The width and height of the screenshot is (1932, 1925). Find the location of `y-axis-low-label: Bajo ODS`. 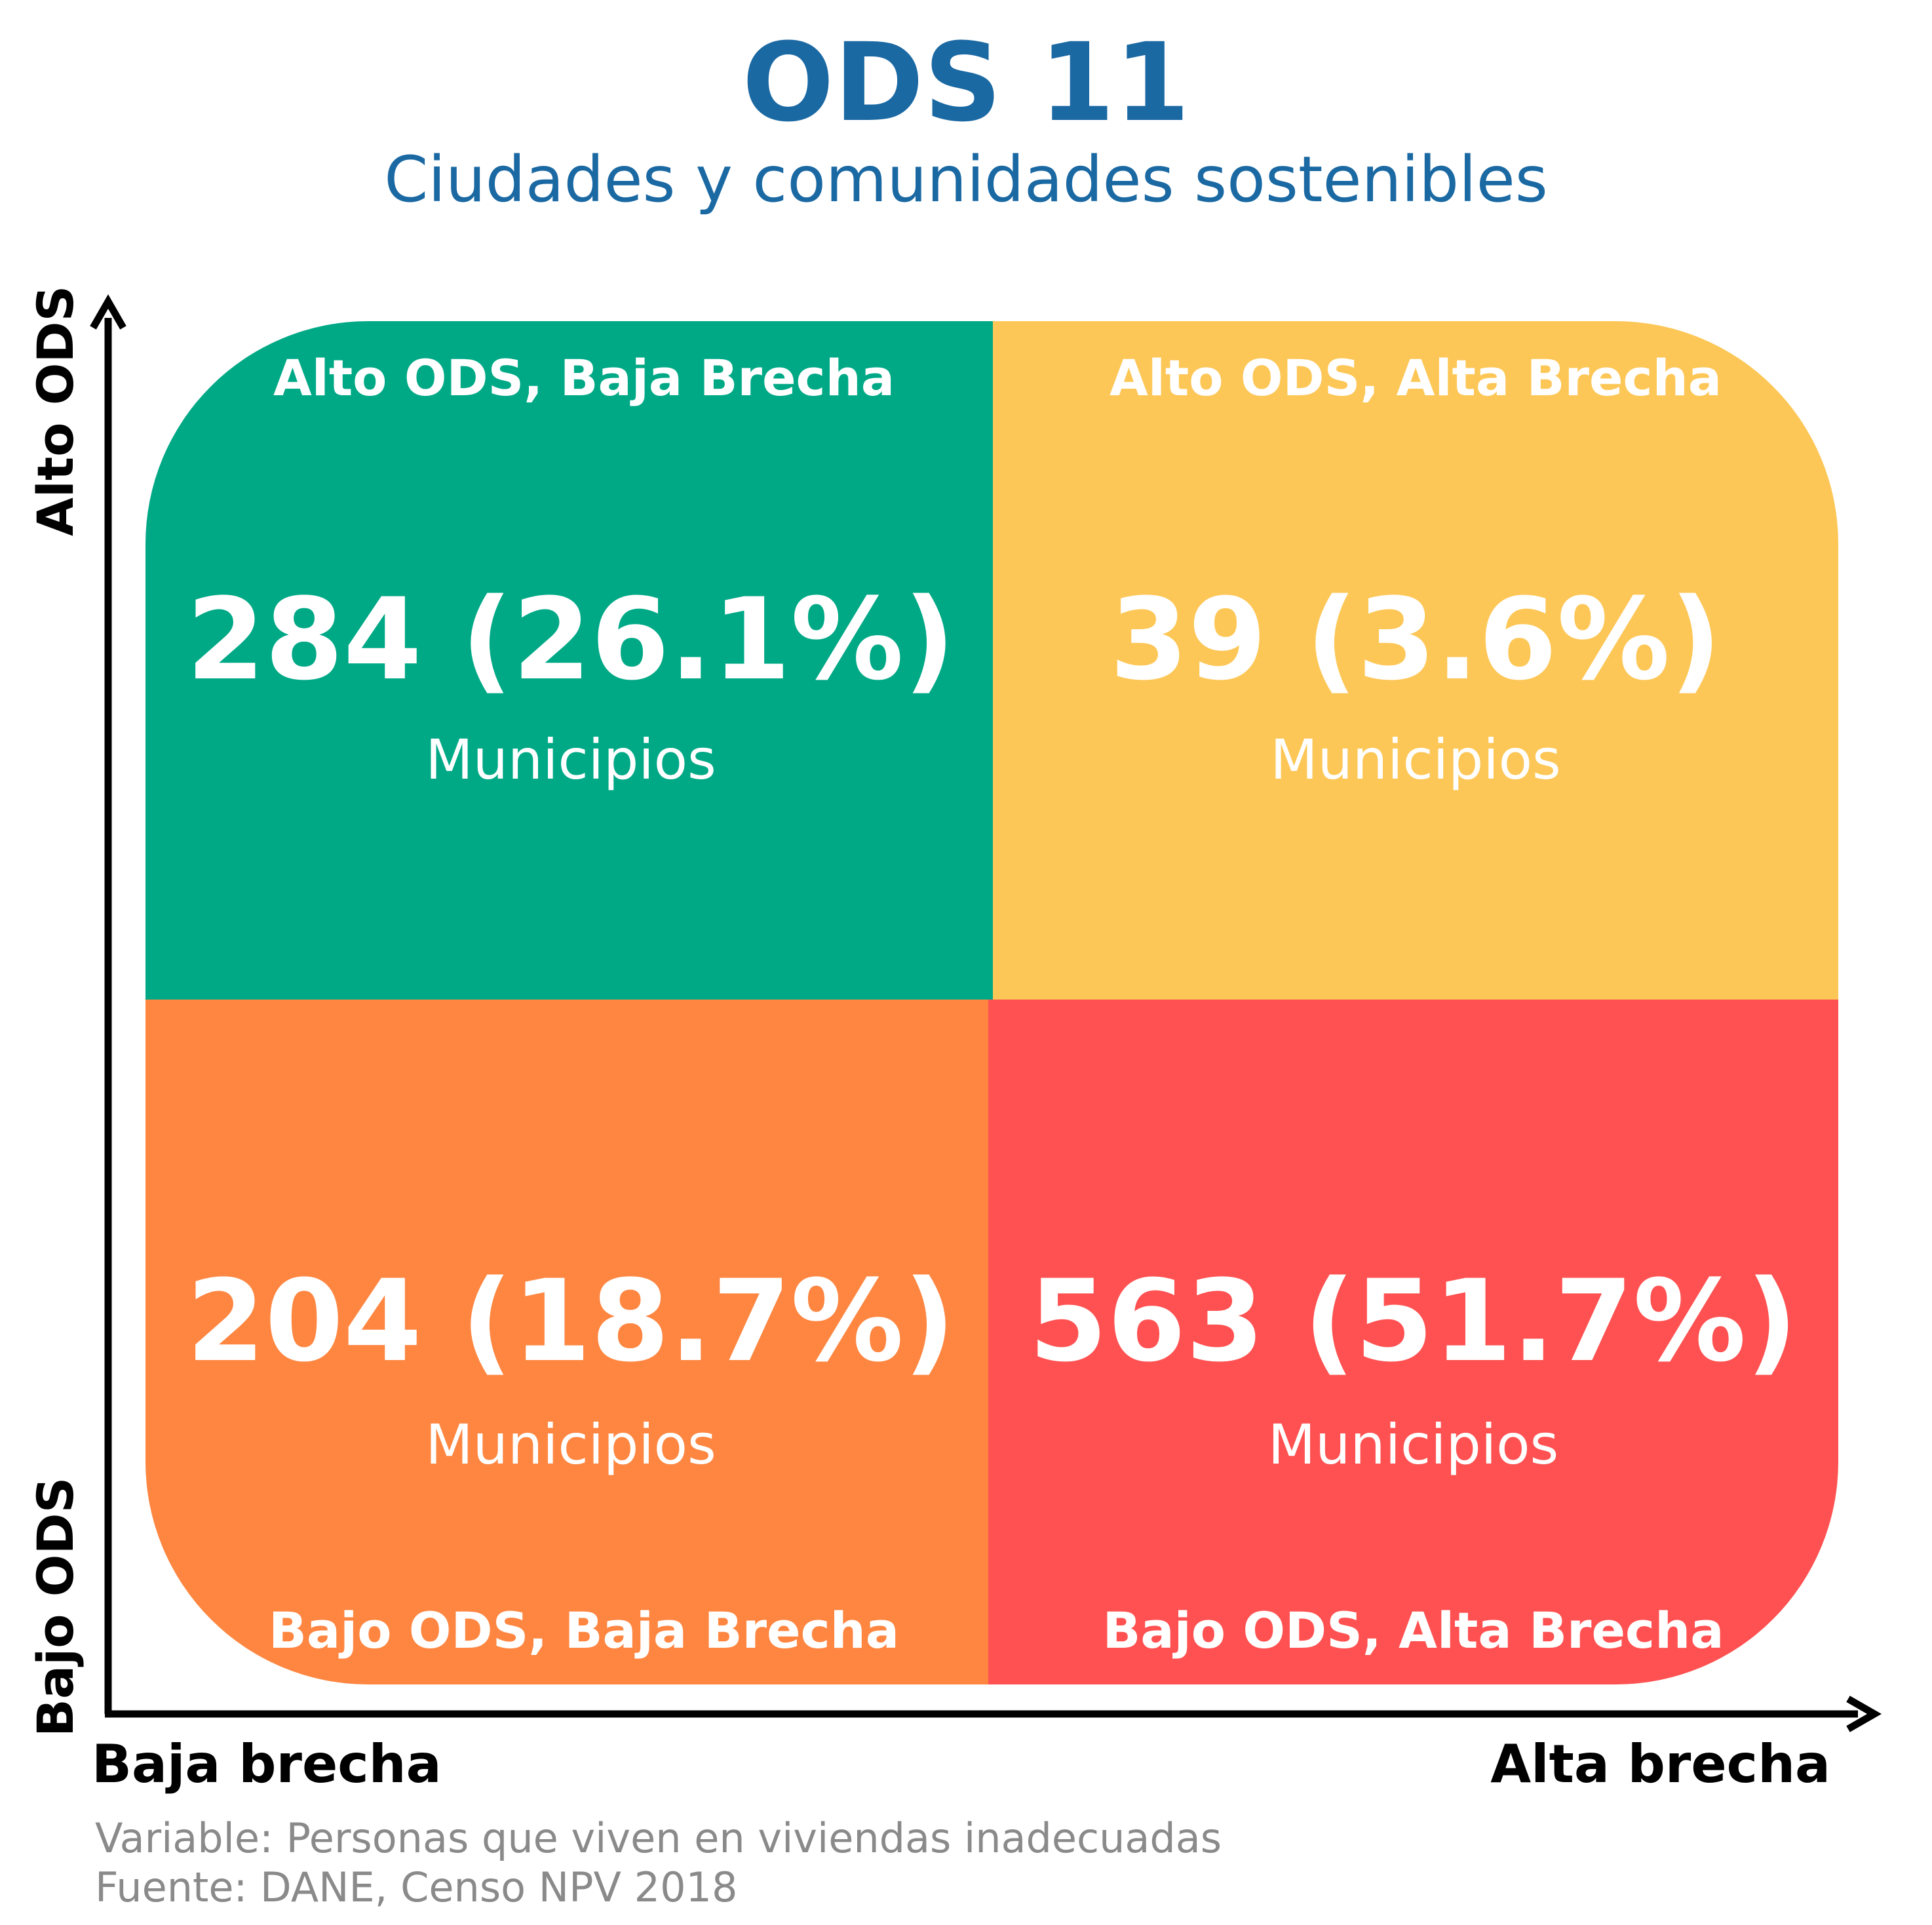

y-axis-low-label: Bajo ODS is located at coordinates (55, 1607).